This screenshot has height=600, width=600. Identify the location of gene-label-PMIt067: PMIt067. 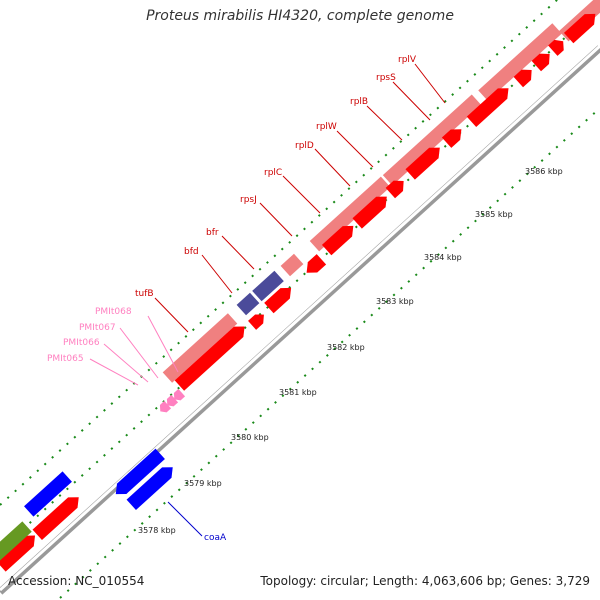
(97, 328).